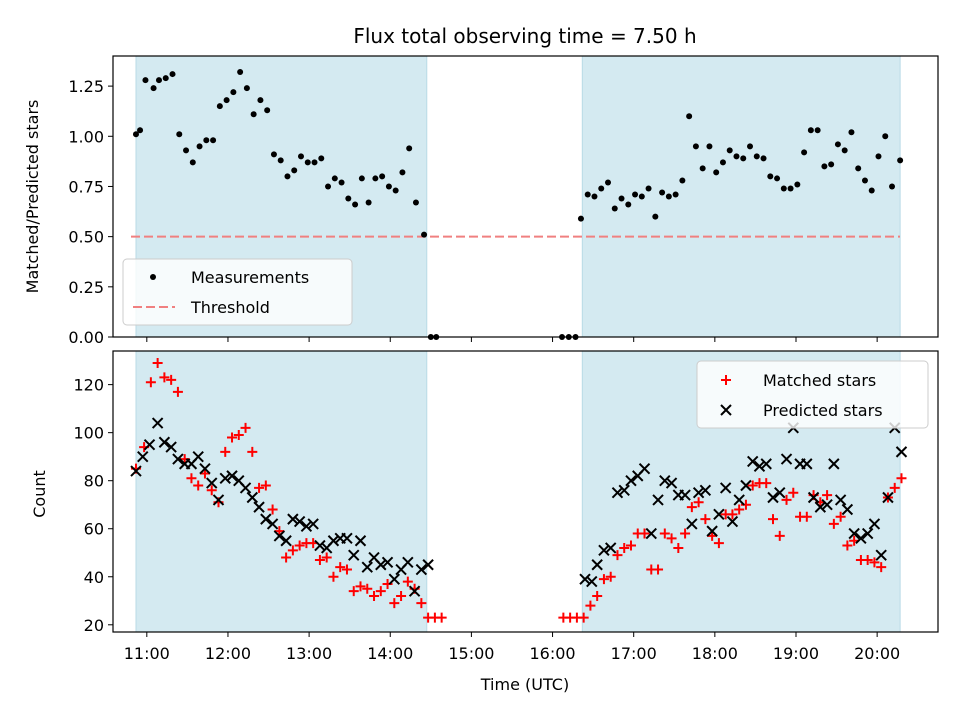 The image size is (960, 720). What do you see at coordinates (94, 481) in the screenshot?
I see `y-tick-label: 80` at bounding box center [94, 481].